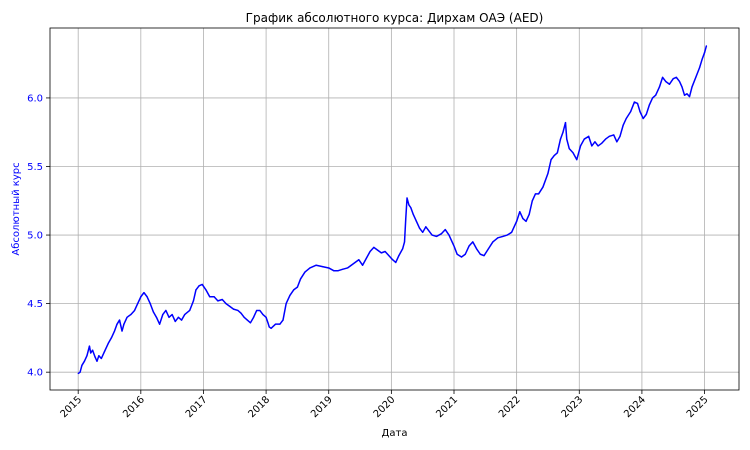  I want to click on y-tick-label: 4.0, so click(35, 373).